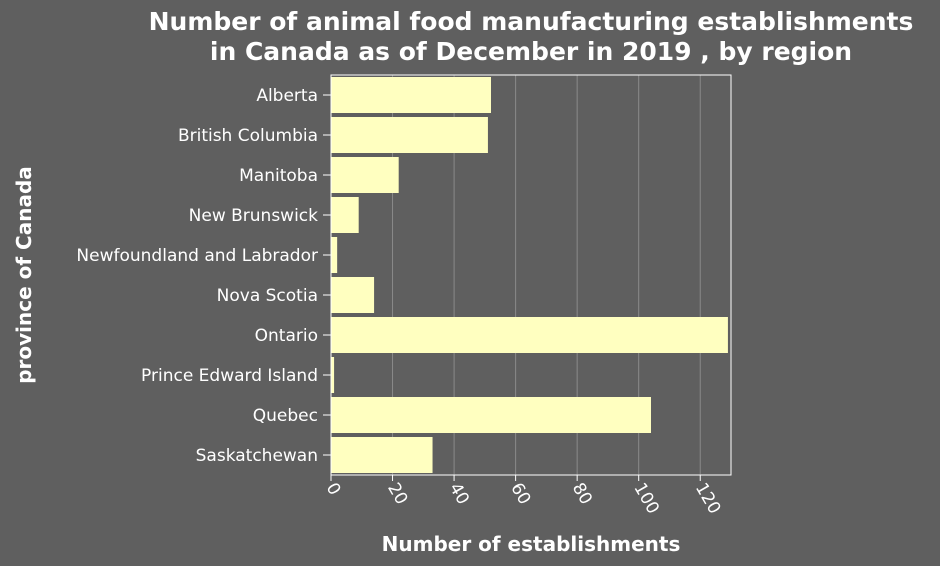  Describe the element at coordinates (257, 456) in the screenshot. I see `category-label-saskatchewan: Saskatchewan` at that location.